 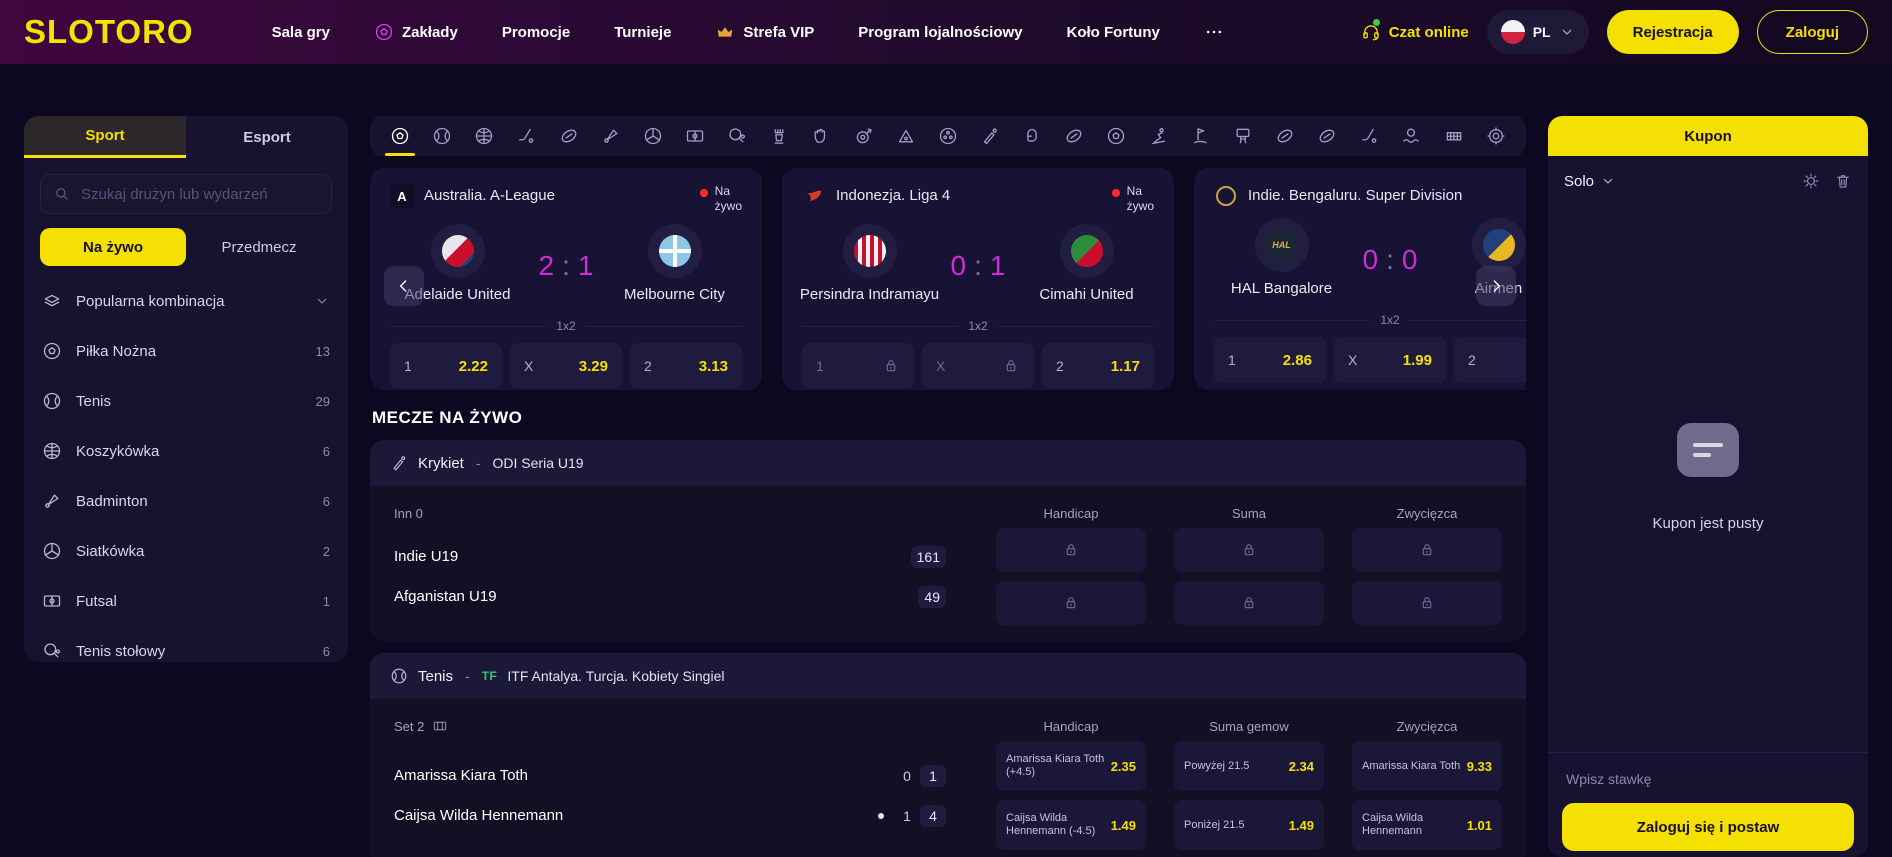 I want to click on carousel-prev-button, so click(x=404, y=286).